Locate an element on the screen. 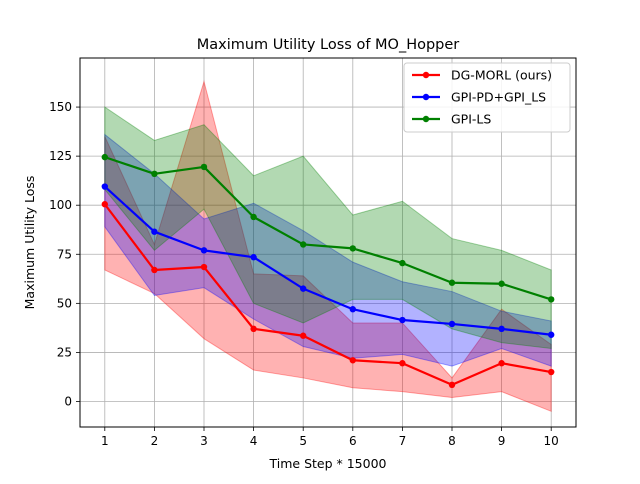 This screenshot has width=640, height=484. x-tick-label: 5 is located at coordinates (303, 441).